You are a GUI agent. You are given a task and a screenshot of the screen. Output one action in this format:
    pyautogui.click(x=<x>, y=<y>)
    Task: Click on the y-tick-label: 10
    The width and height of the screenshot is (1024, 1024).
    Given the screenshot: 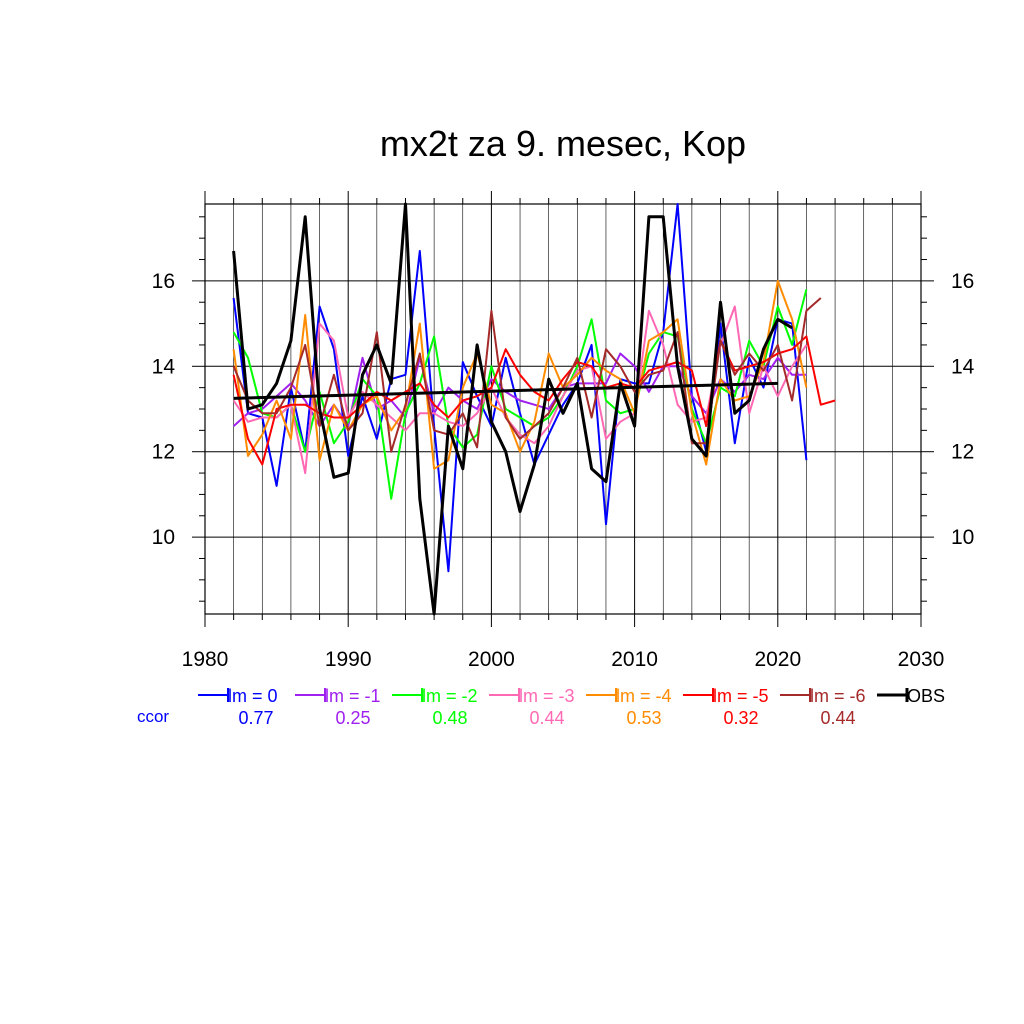 What is the action you would take?
    pyautogui.click(x=163, y=537)
    